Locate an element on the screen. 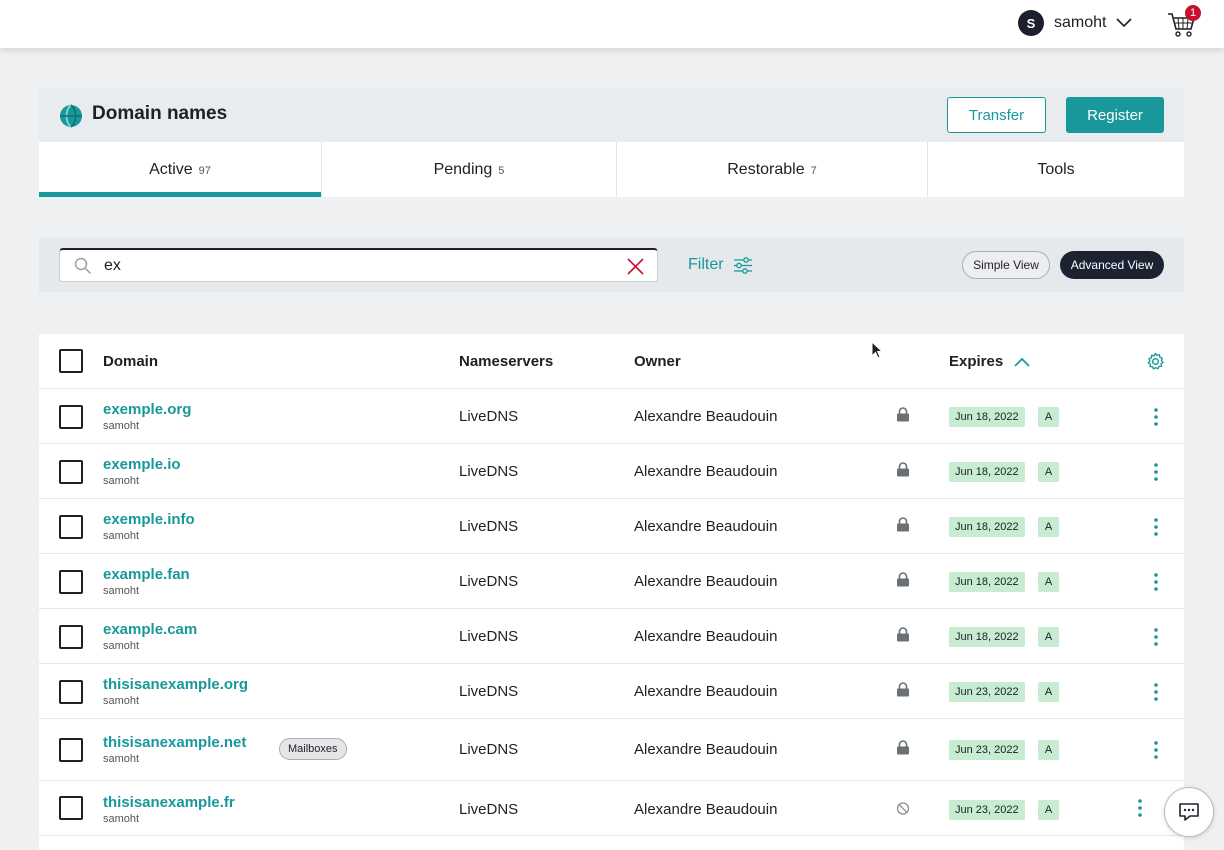  chevron-up-icon is located at coordinates (1022, 362).